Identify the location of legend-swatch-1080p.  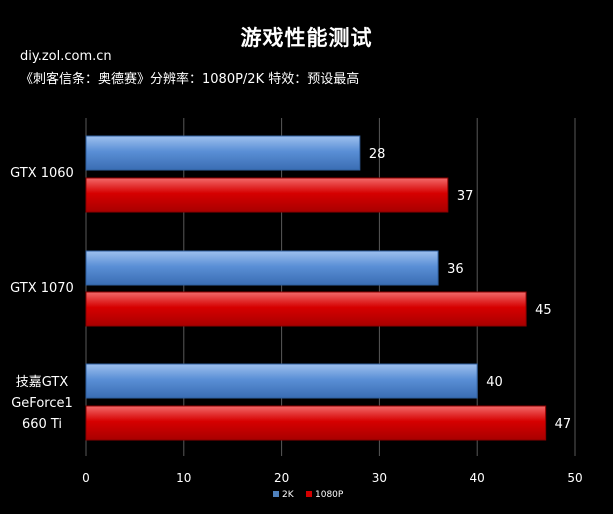
(309, 494).